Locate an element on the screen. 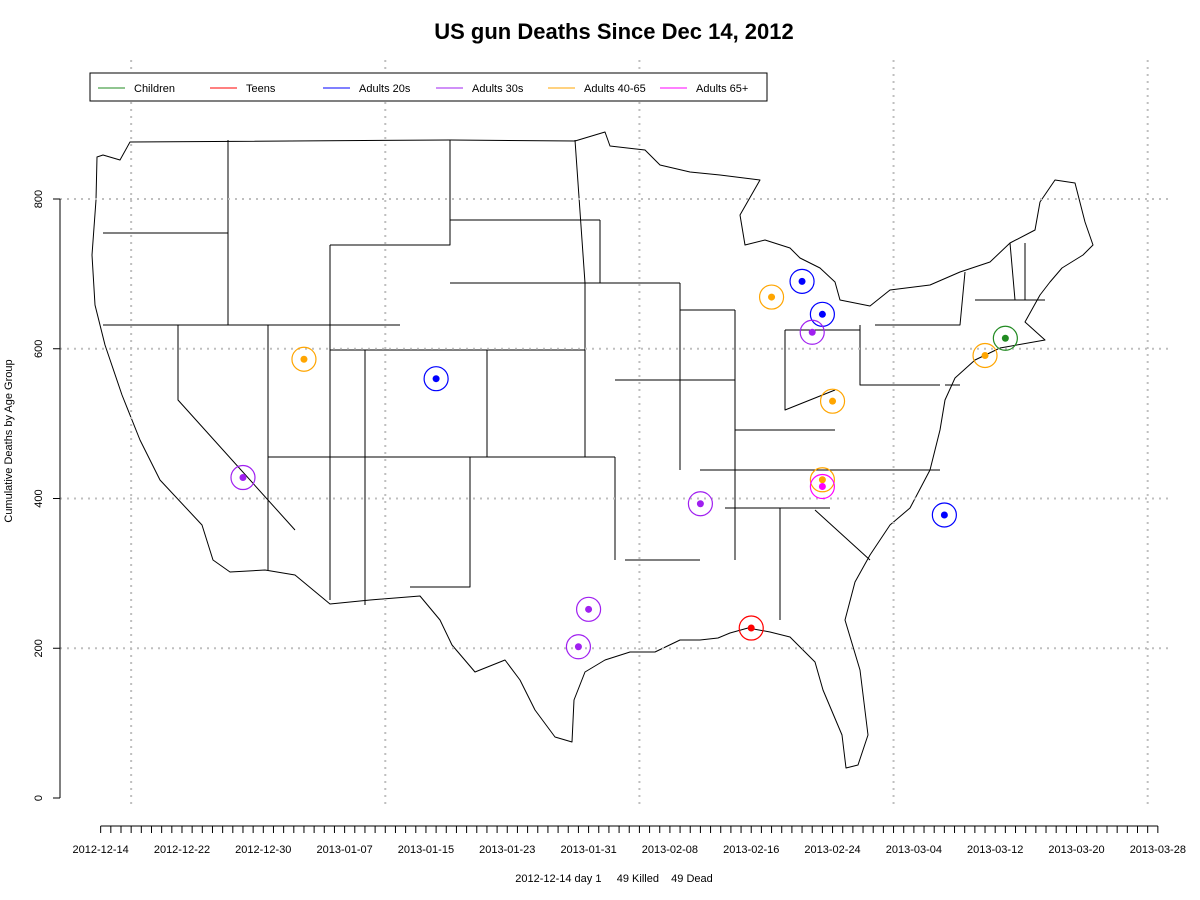 The width and height of the screenshot is (1200, 900). x-tick-label: 2013-02-08 is located at coordinates (670, 850).